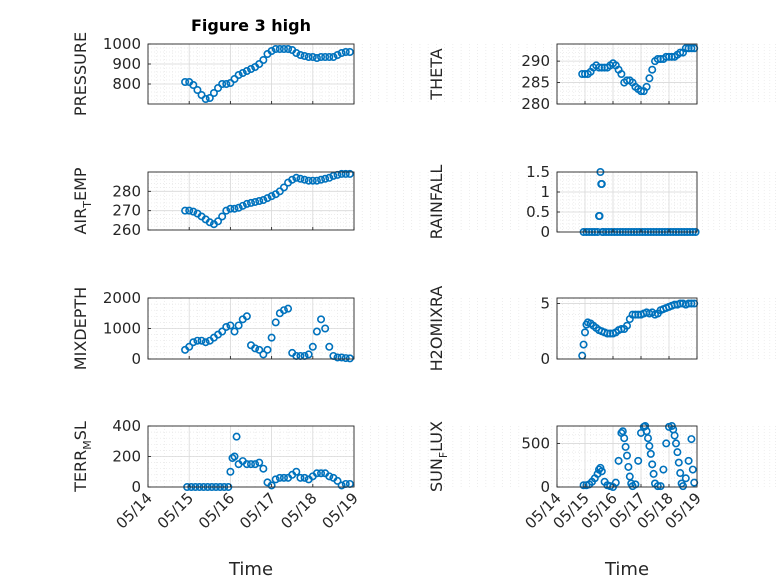 The image size is (778, 583). I want to click on y-axis-label: H2OMIXRA, so click(436, 329).